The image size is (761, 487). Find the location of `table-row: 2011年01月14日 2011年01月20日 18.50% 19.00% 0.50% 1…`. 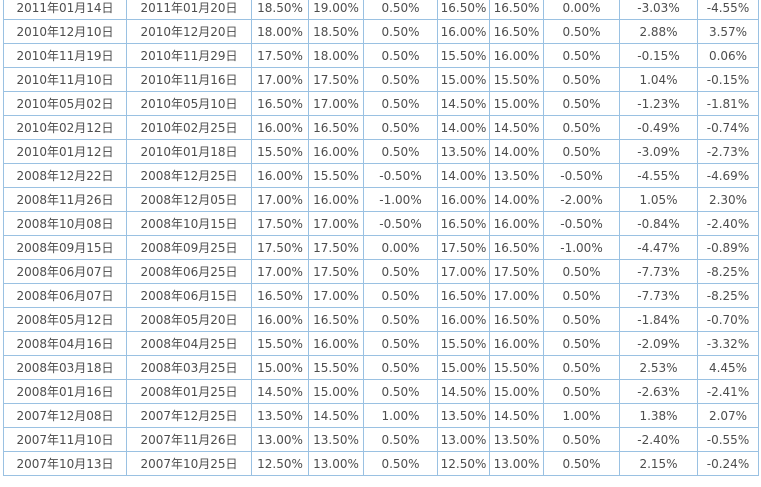

table-row: 2011年01月14日 2011年01月20日 18.50% 19.00% 0.50% 1… is located at coordinates (381, 10).